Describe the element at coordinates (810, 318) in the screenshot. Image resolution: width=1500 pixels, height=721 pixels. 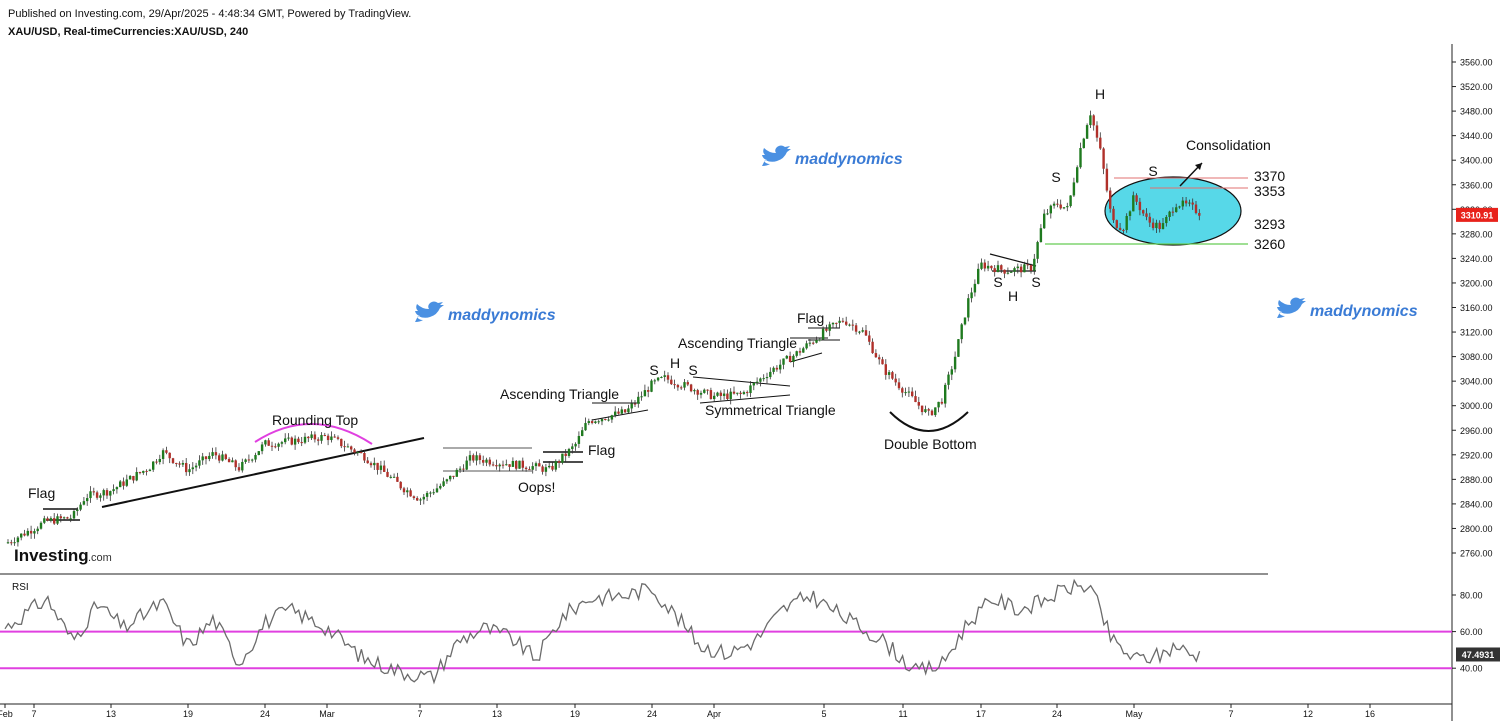
I see `pattern-label: Flag` at that location.